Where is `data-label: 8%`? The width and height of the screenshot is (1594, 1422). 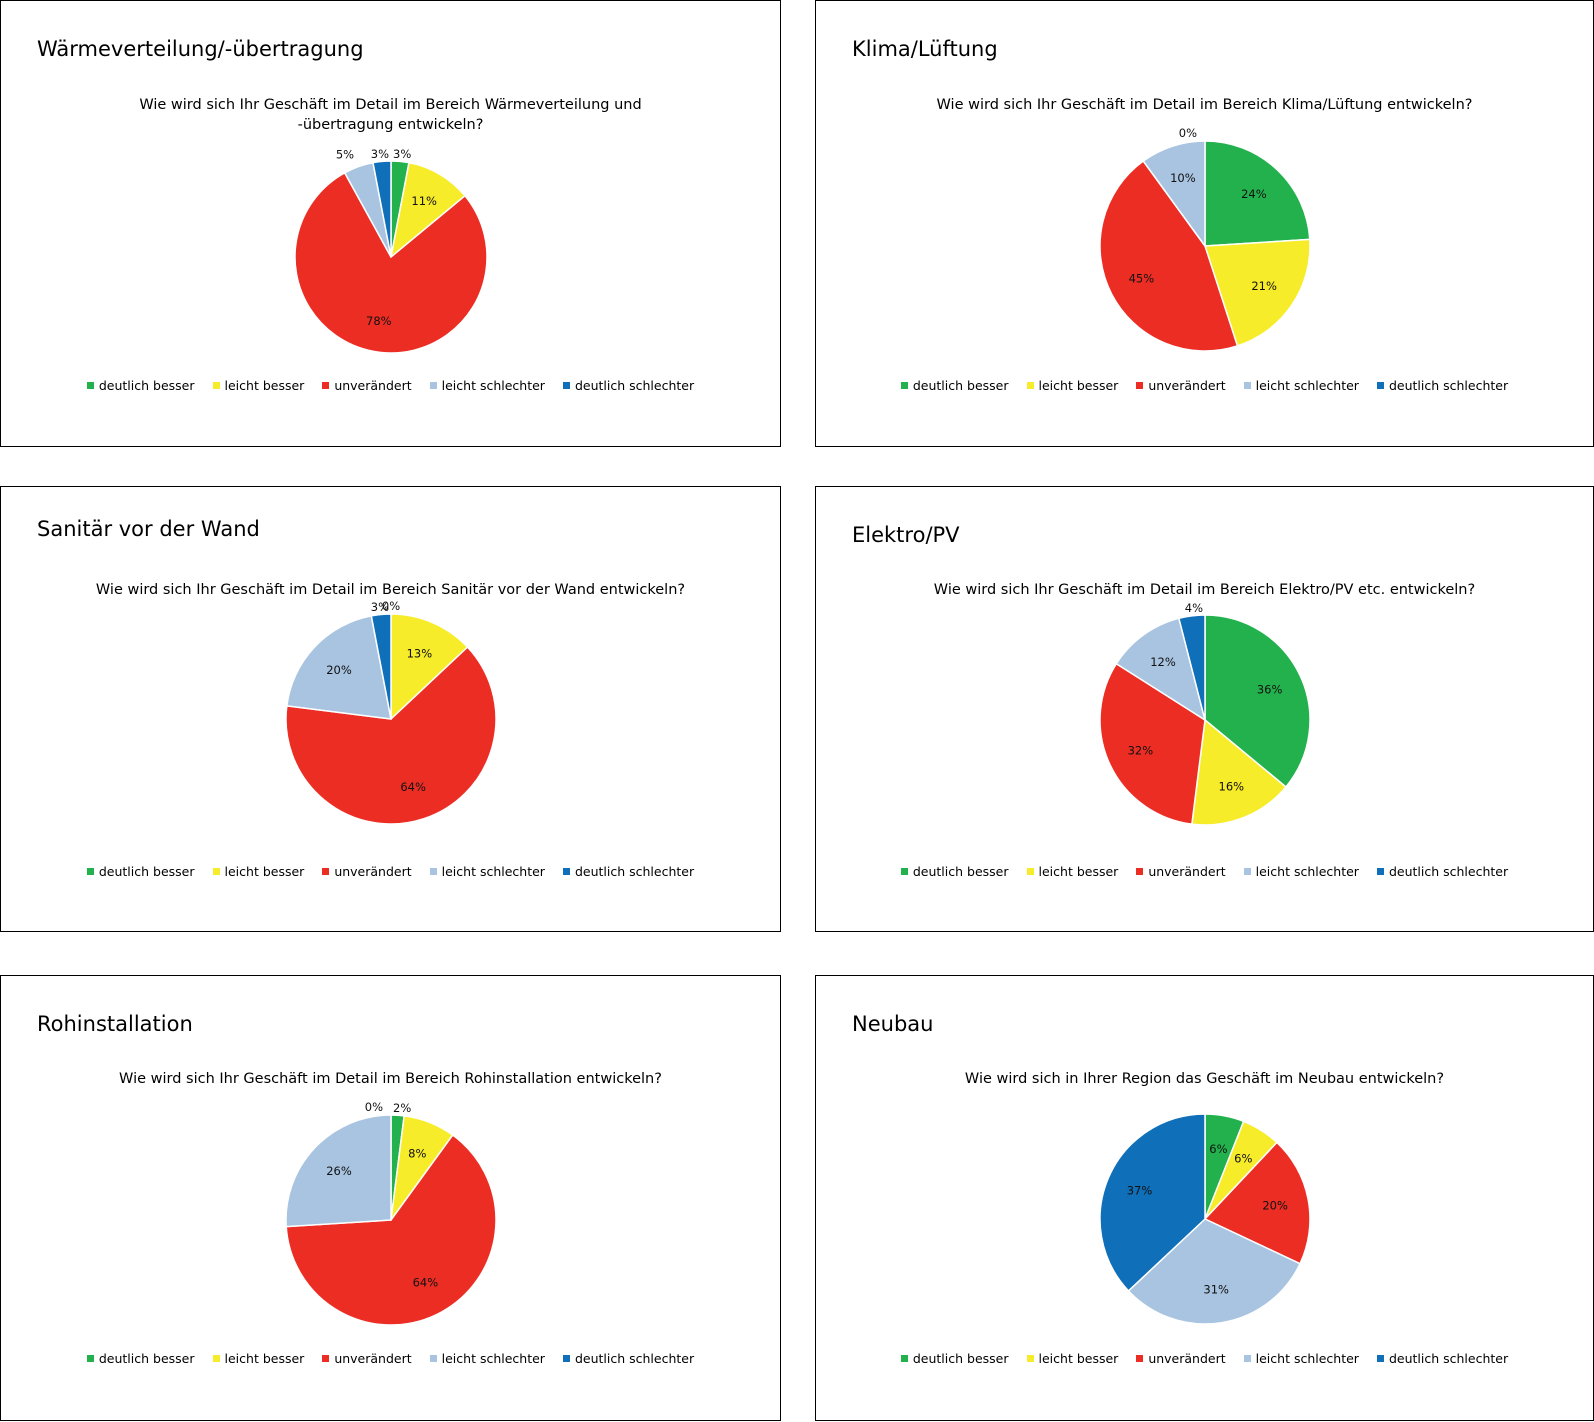 data-label: 8% is located at coordinates (417, 1154).